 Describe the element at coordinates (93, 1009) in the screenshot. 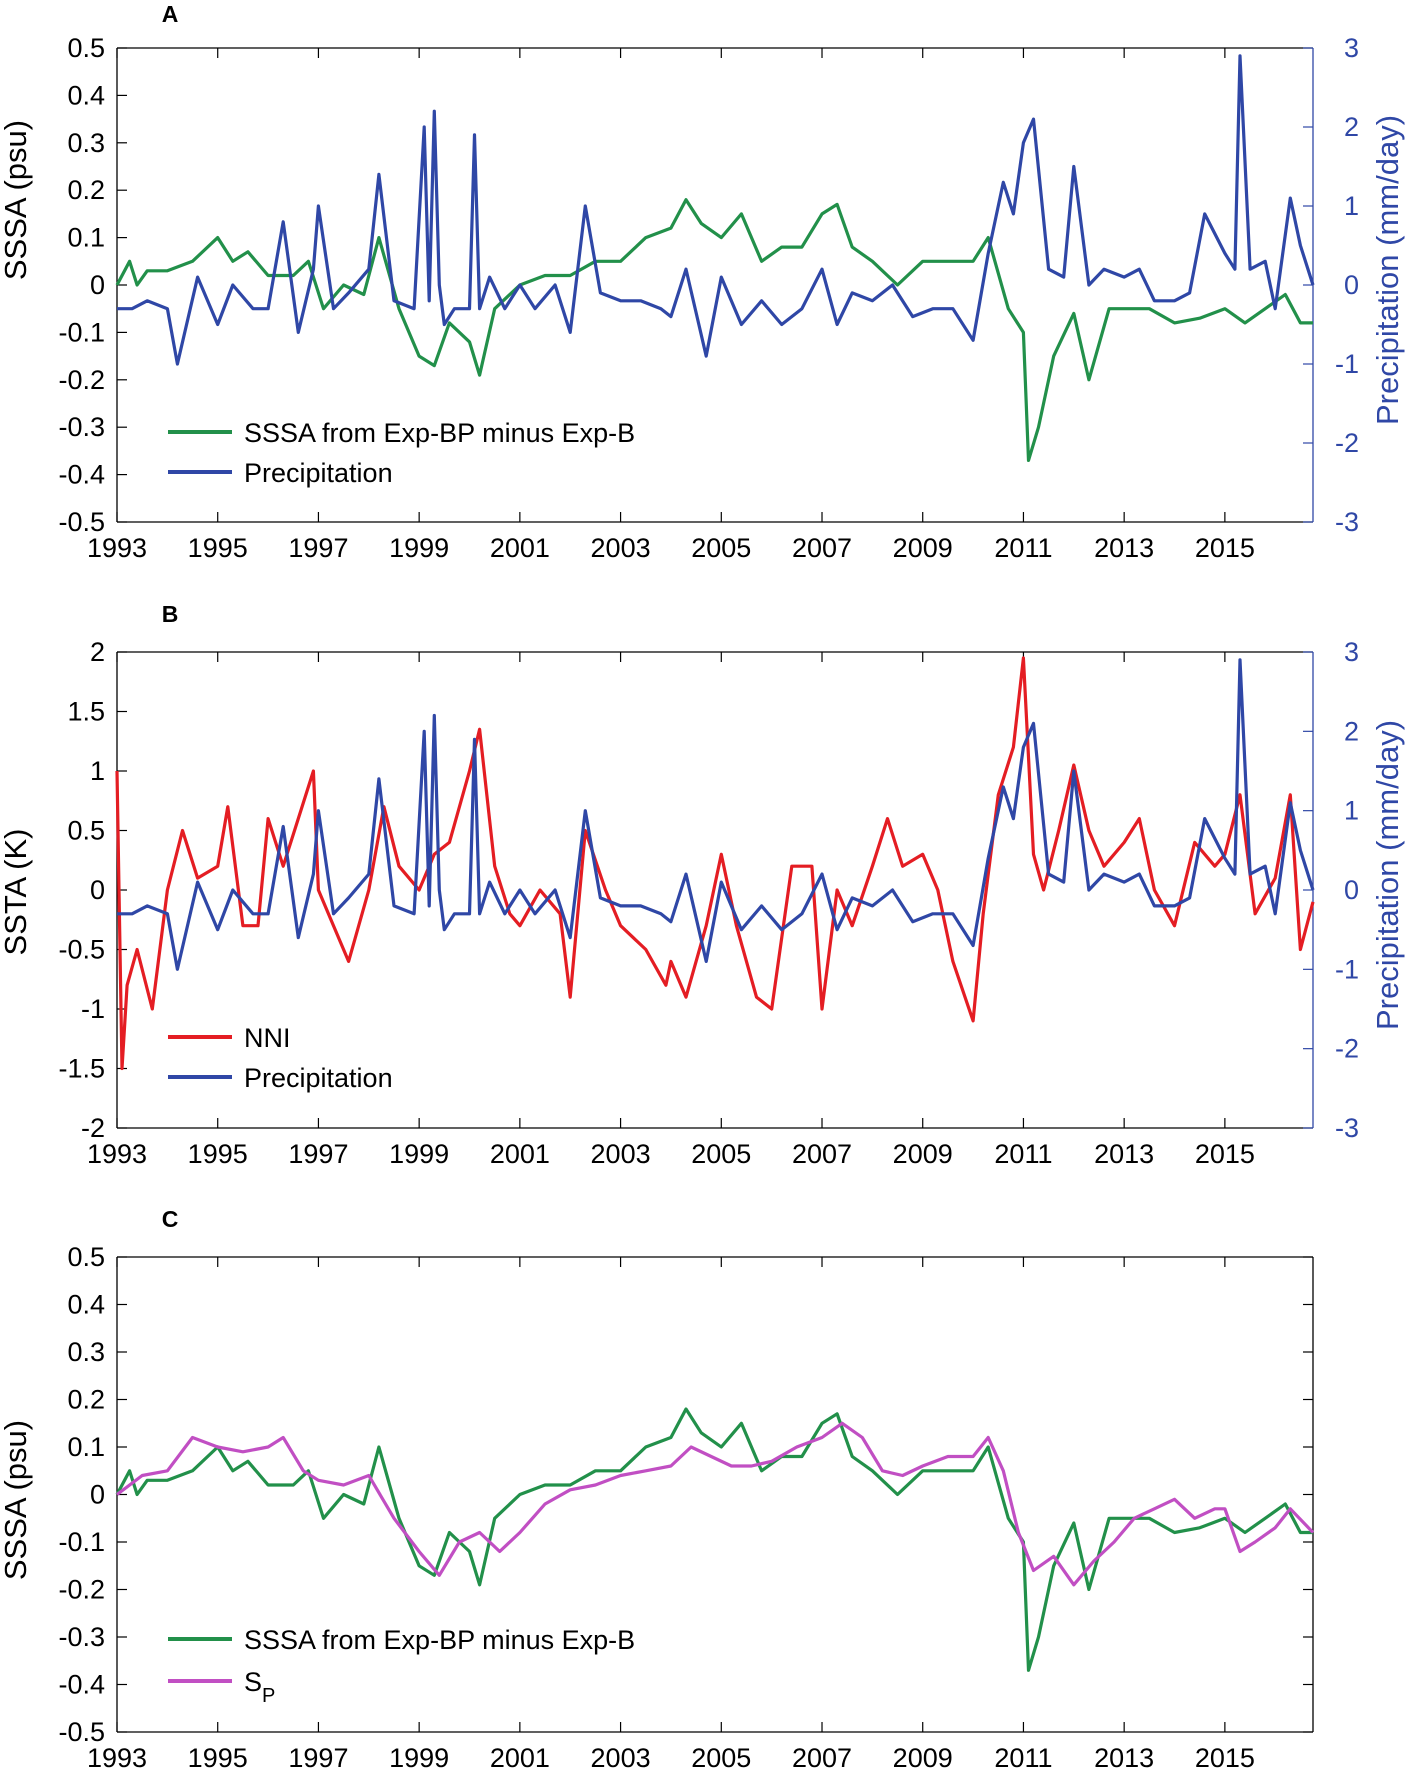

I see `y-tick-label: -1` at that location.